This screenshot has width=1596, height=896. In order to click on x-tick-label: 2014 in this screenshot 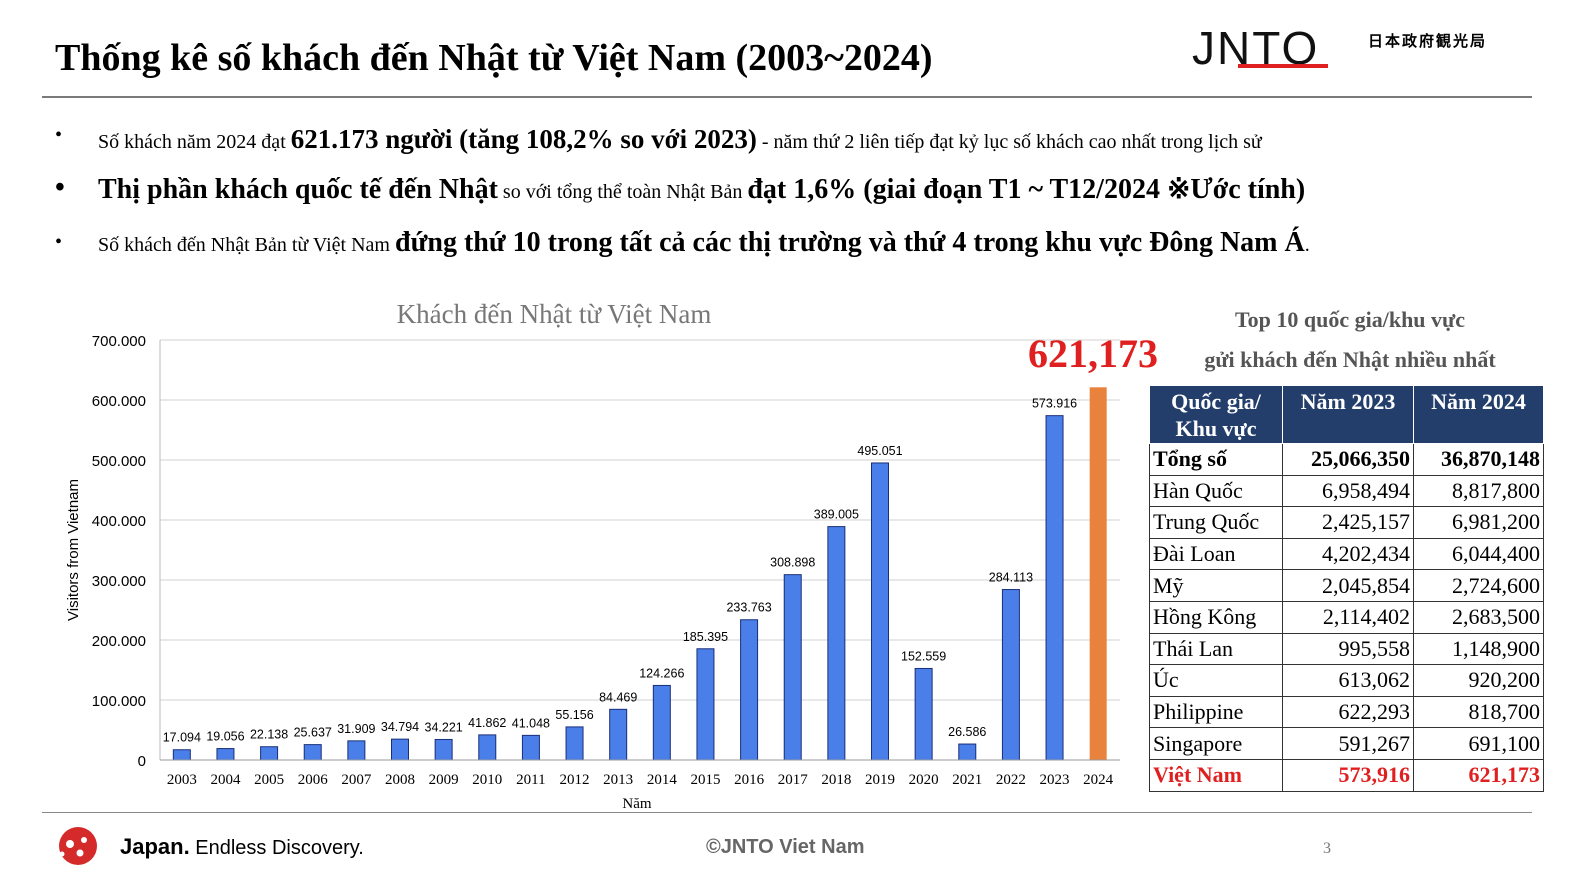, I will do `click(662, 780)`.